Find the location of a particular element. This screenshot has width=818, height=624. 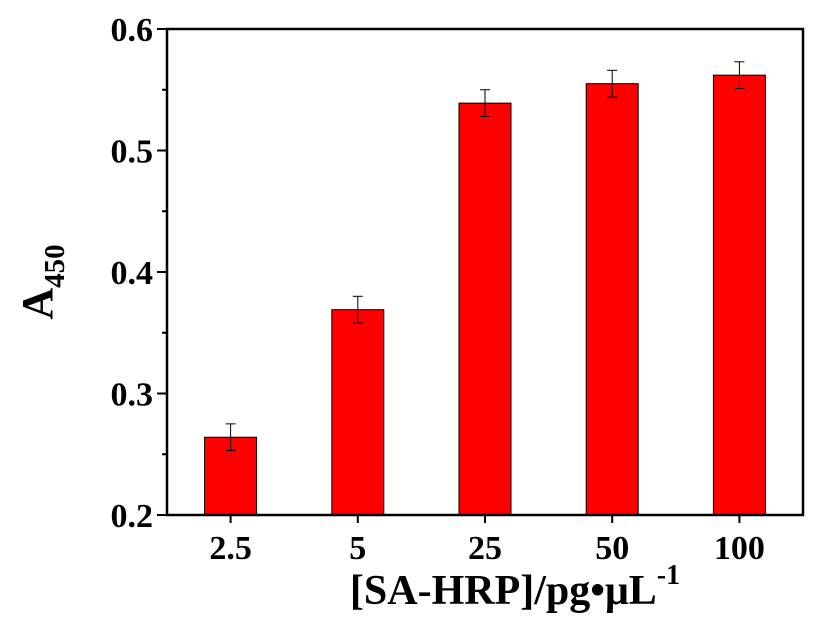

x-tick-label: 5 is located at coordinates (357, 548).